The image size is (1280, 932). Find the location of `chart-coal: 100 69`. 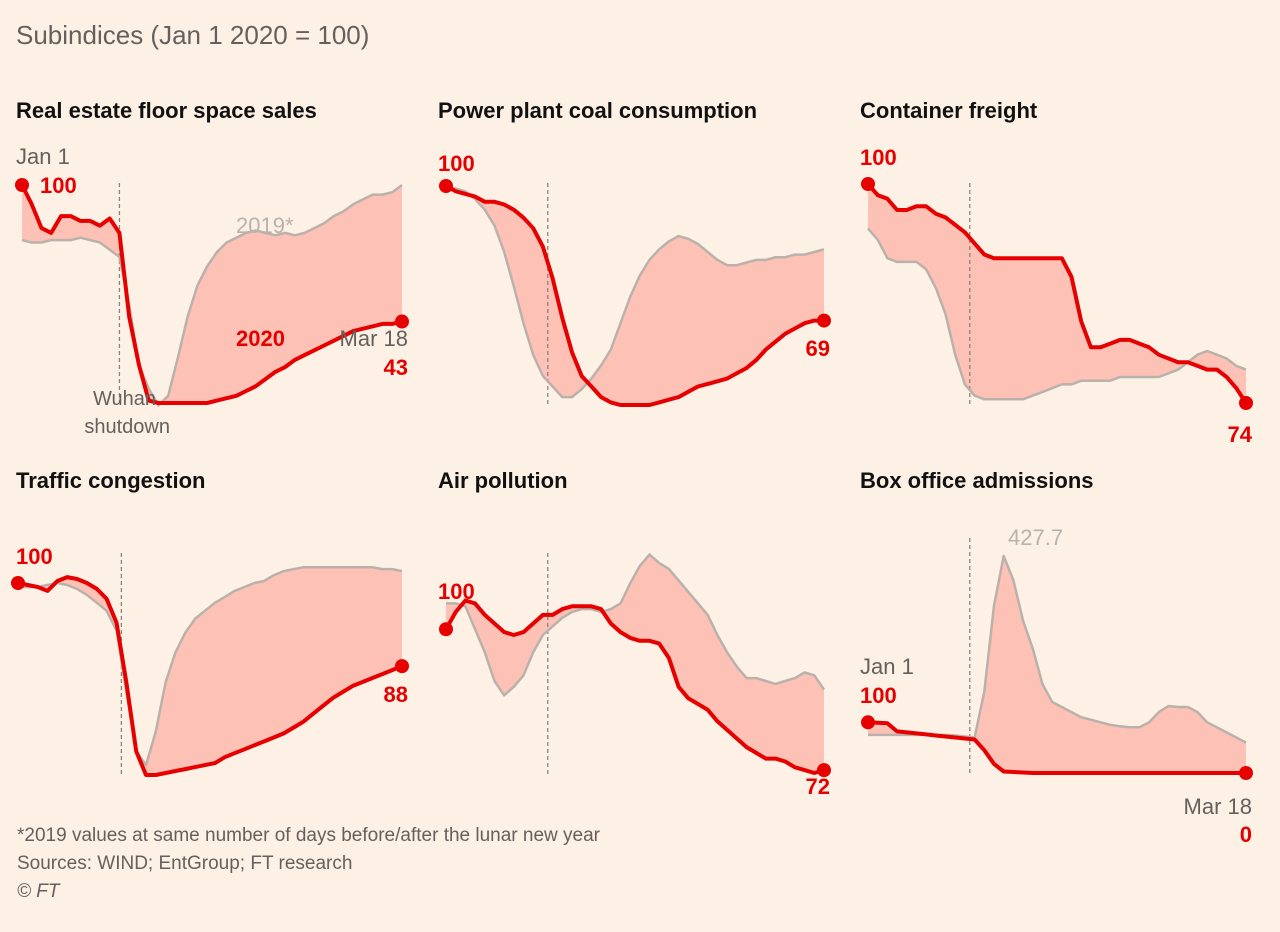

chart-coal: 100 69 is located at coordinates (634, 279).